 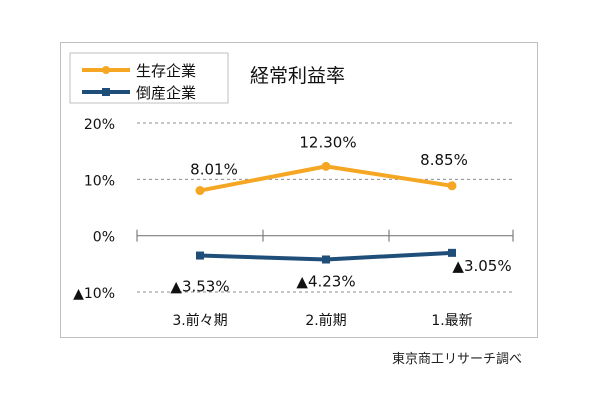 I want to click on data-label: 12.30%, so click(x=327, y=142).